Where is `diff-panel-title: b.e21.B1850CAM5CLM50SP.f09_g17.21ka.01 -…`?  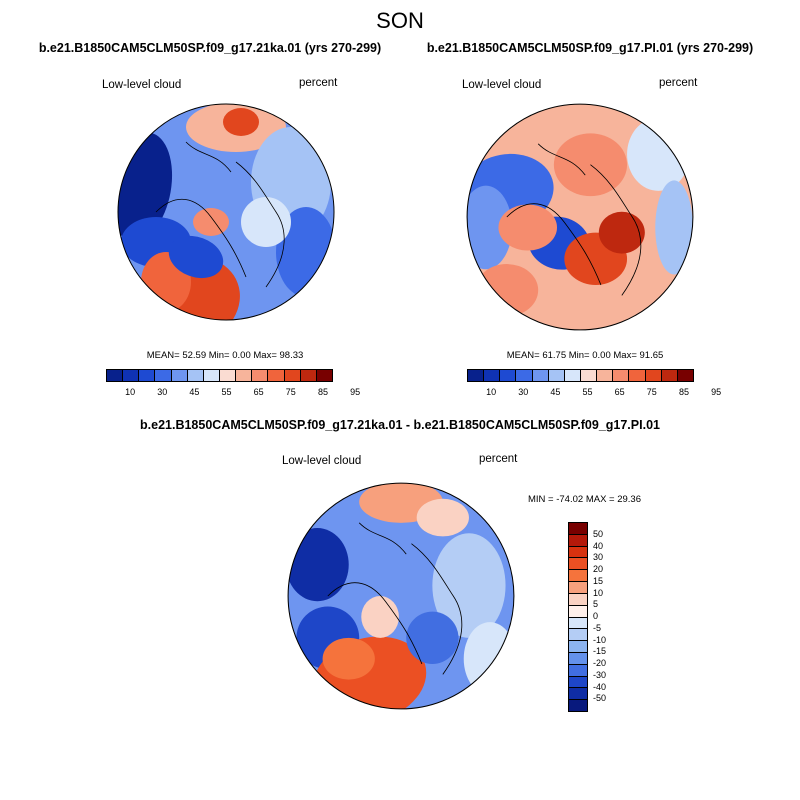
diff-panel-title: b.e21.B1850CAM5CLM50SP.f09_g17.21ka.01 -… is located at coordinates (400, 425).